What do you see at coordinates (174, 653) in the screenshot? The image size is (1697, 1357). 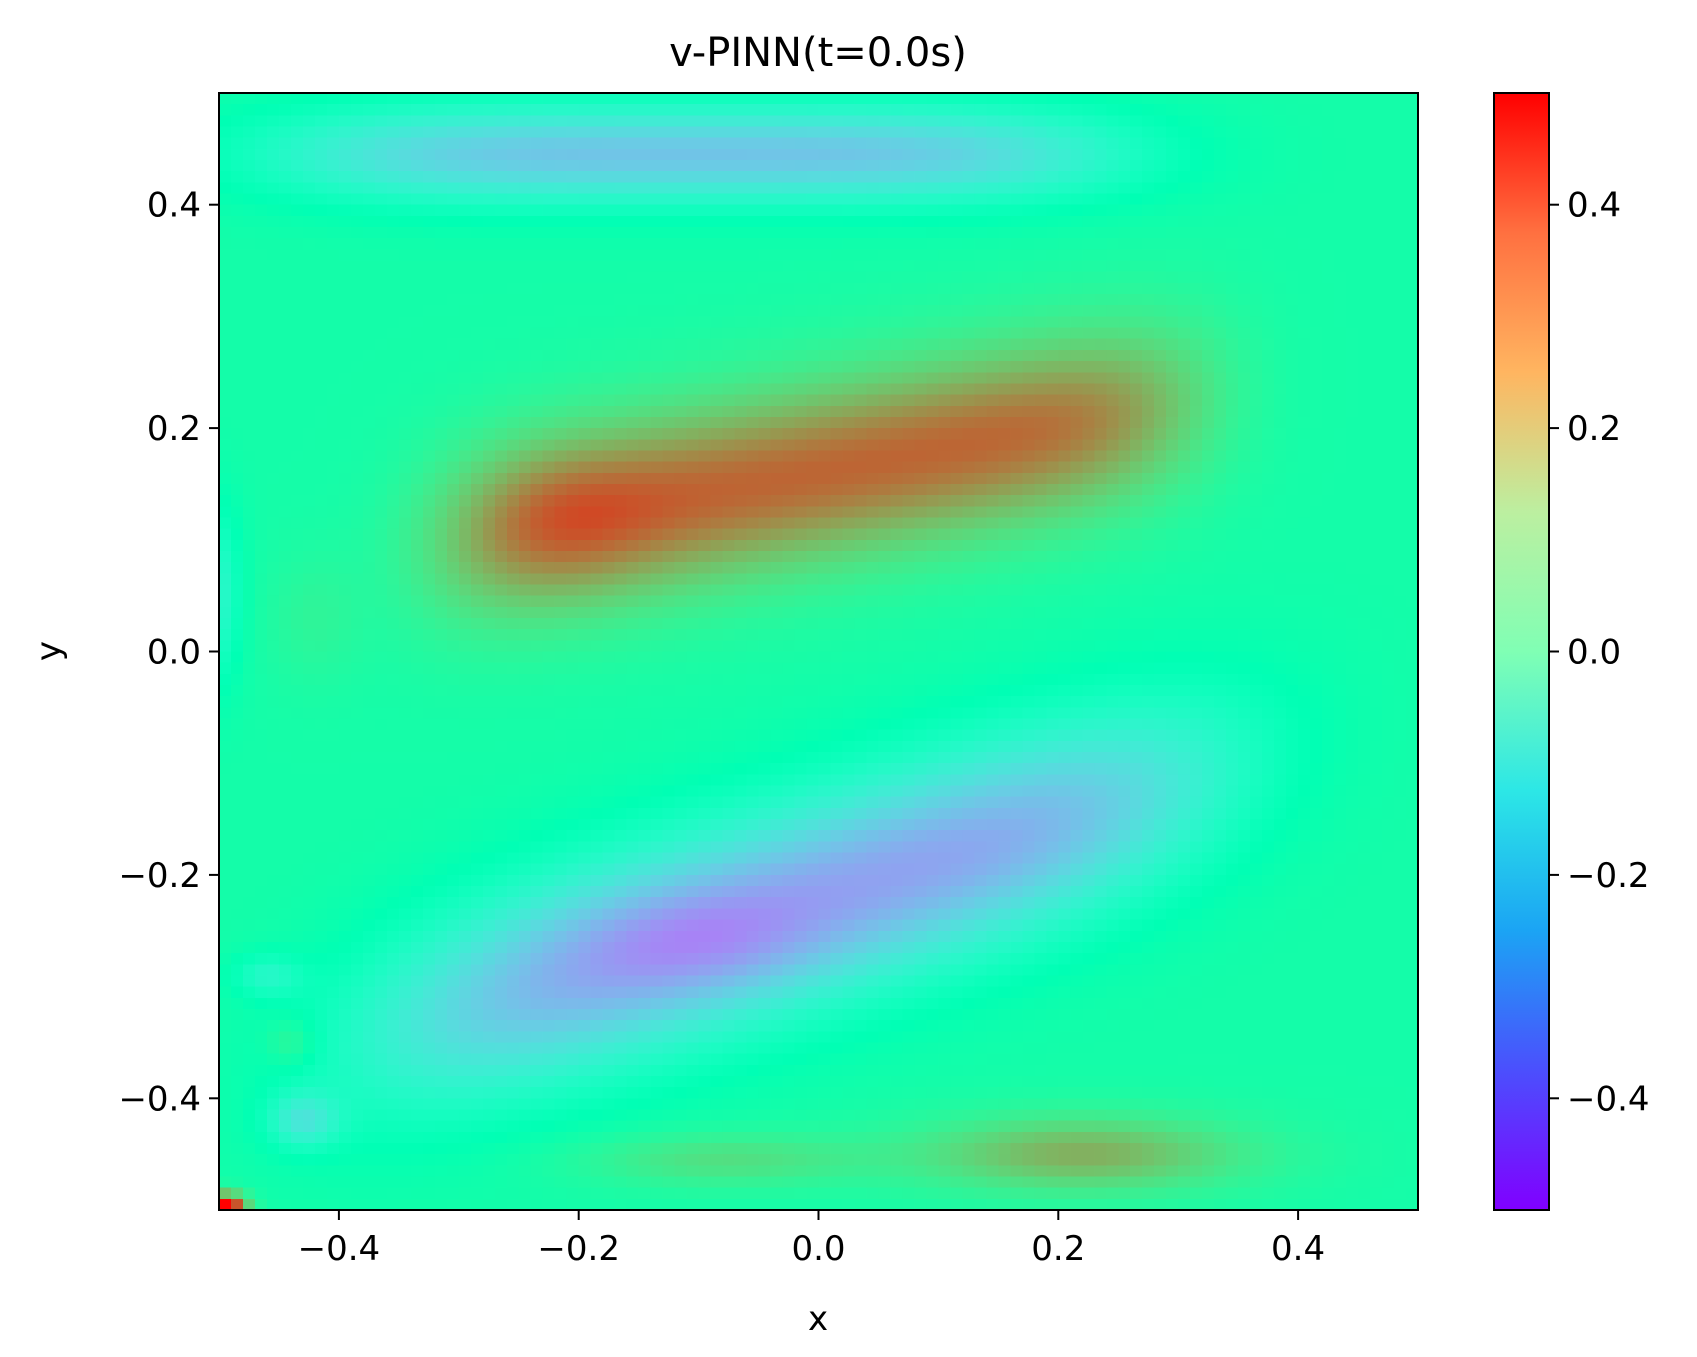 I see `y-tick-label: 0.0` at bounding box center [174, 653].